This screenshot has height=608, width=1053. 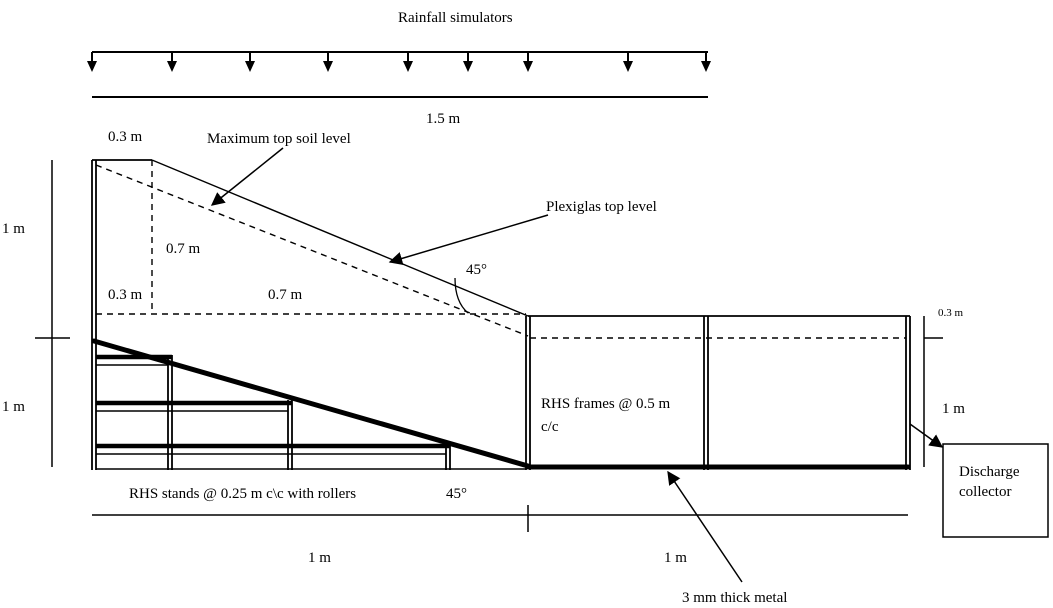 I want to click on right-0-3m-label: 0.3 m, so click(x=951, y=313).